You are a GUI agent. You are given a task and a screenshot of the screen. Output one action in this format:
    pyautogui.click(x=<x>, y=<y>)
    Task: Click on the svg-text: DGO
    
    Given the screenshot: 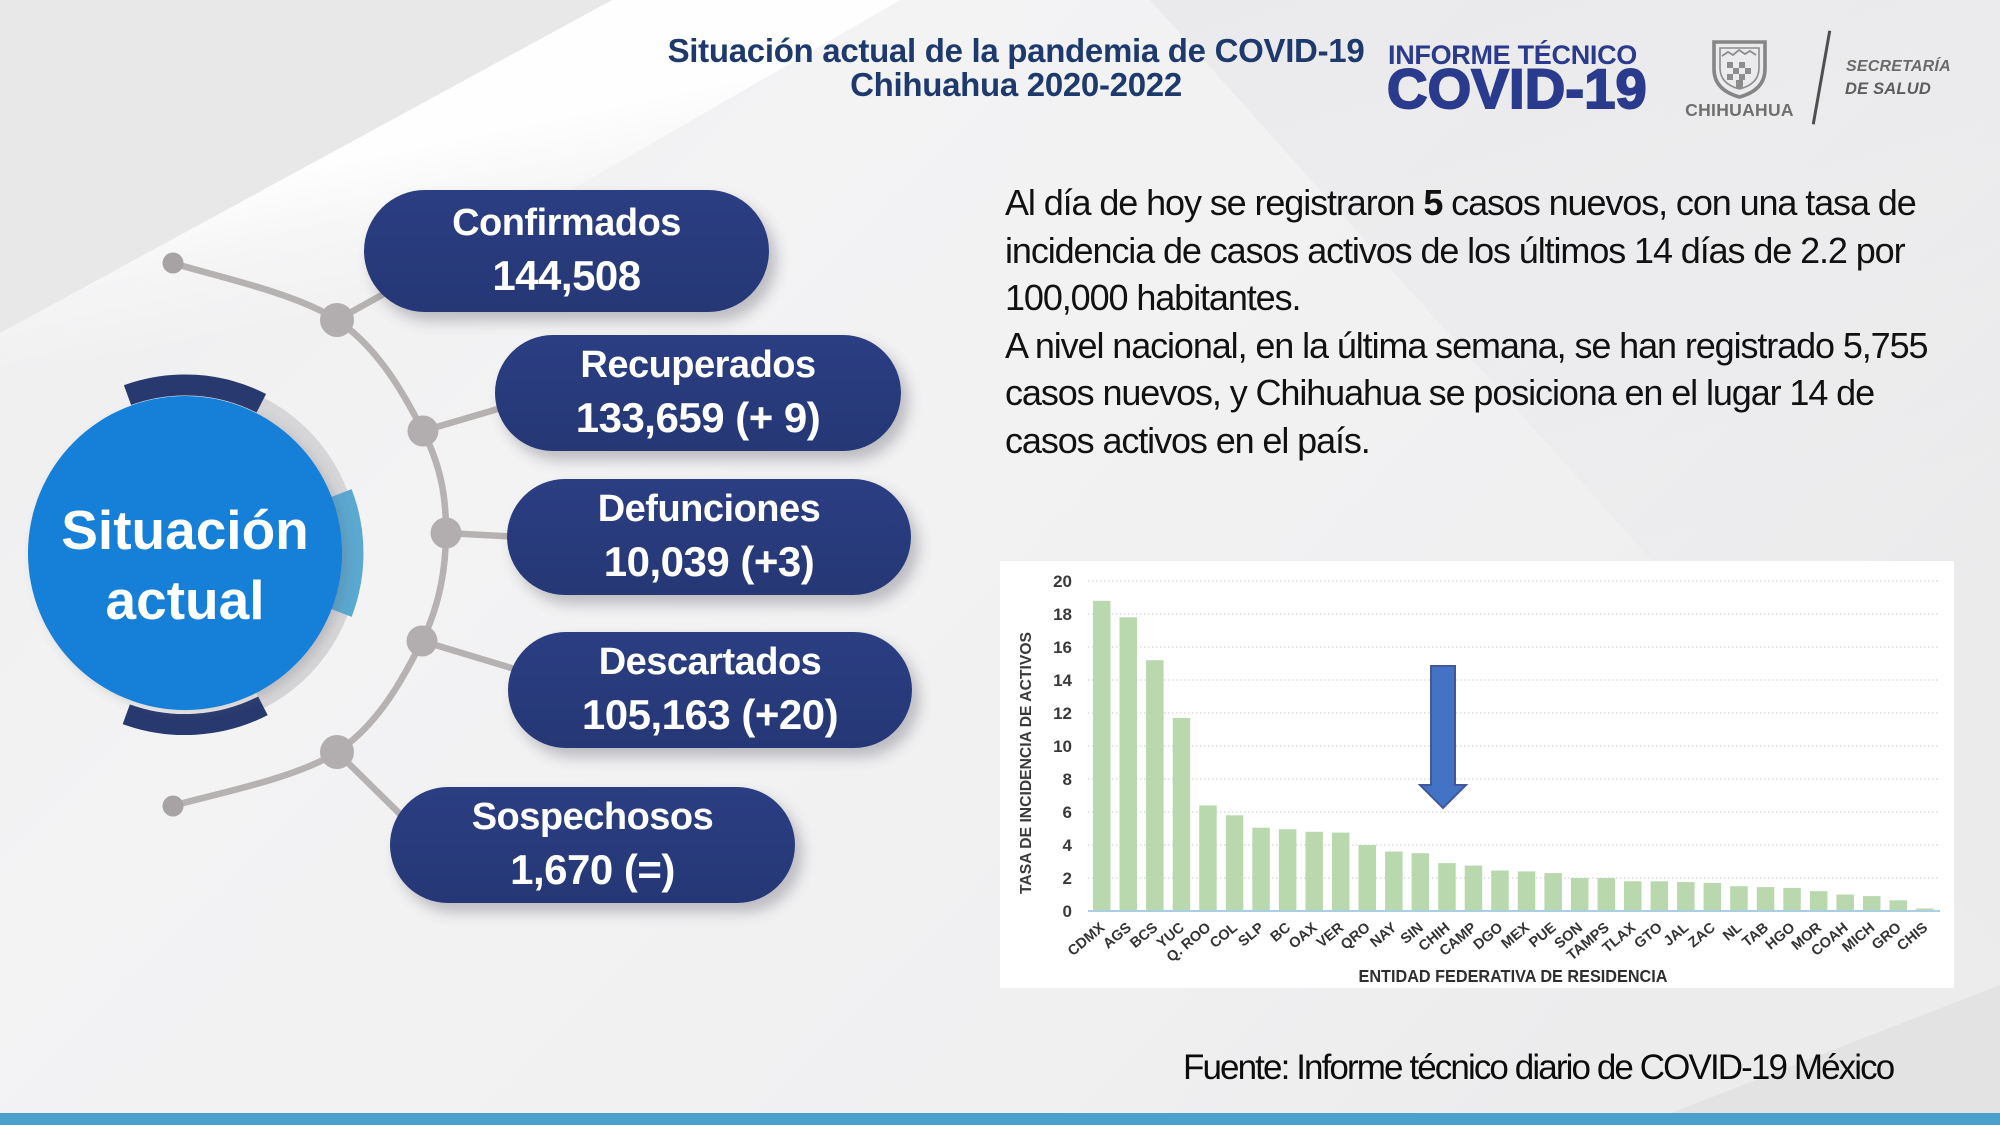 What is the action you would take?
    pyautogui.click(x=1489, y=936)
    